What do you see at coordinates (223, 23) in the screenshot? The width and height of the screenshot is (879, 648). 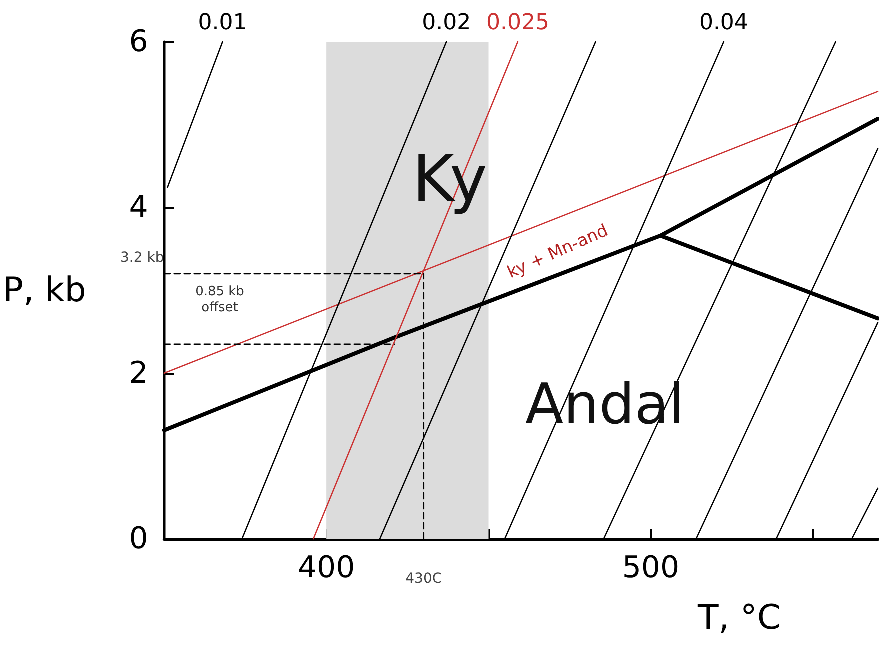 I see `series-label: 0.01` at bounding box center [223, 23].